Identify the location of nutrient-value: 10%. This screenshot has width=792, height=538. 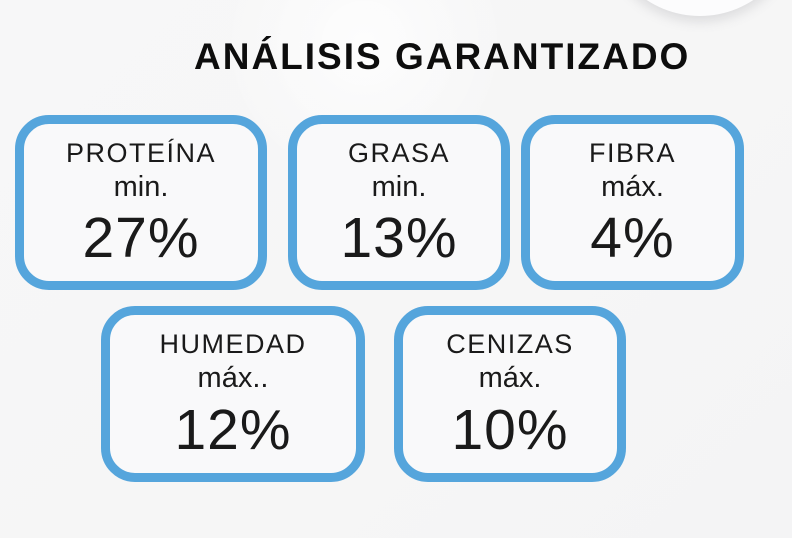
(510, 429).